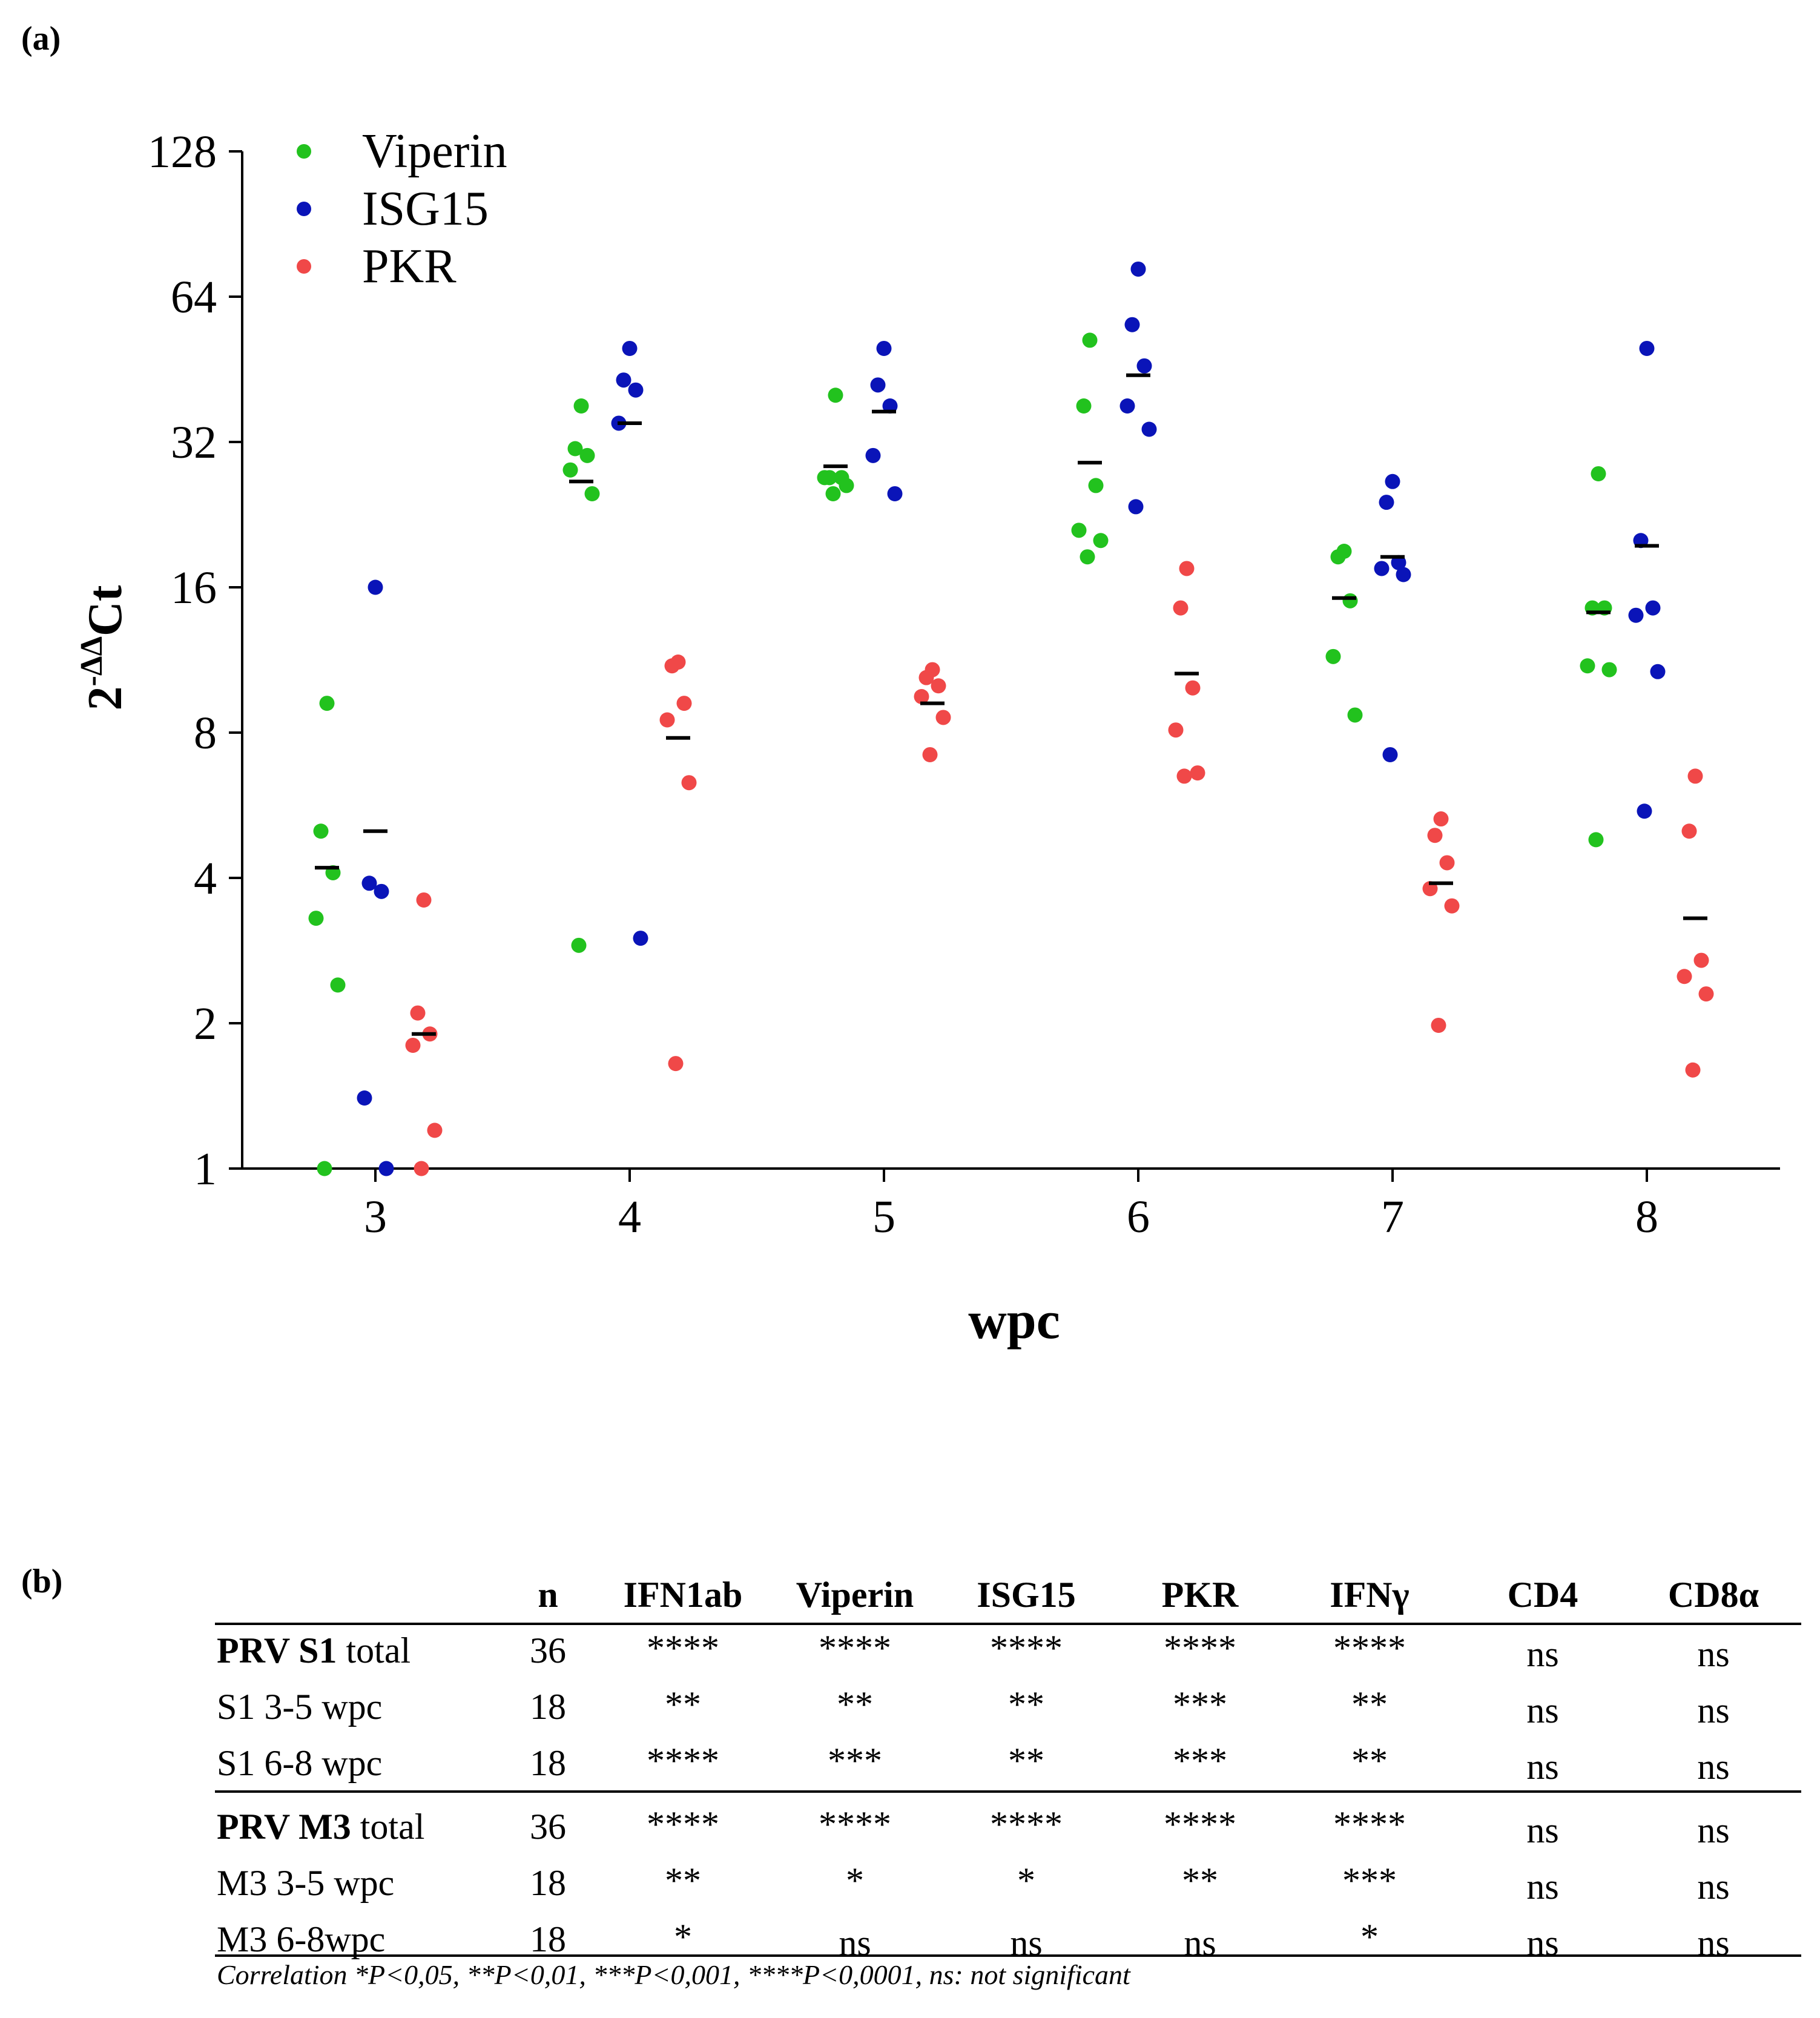  What do you see at coordinates (205, 733) in the screenshot?
I see `y-tick-label: 8` at bounding box center [205, 733].